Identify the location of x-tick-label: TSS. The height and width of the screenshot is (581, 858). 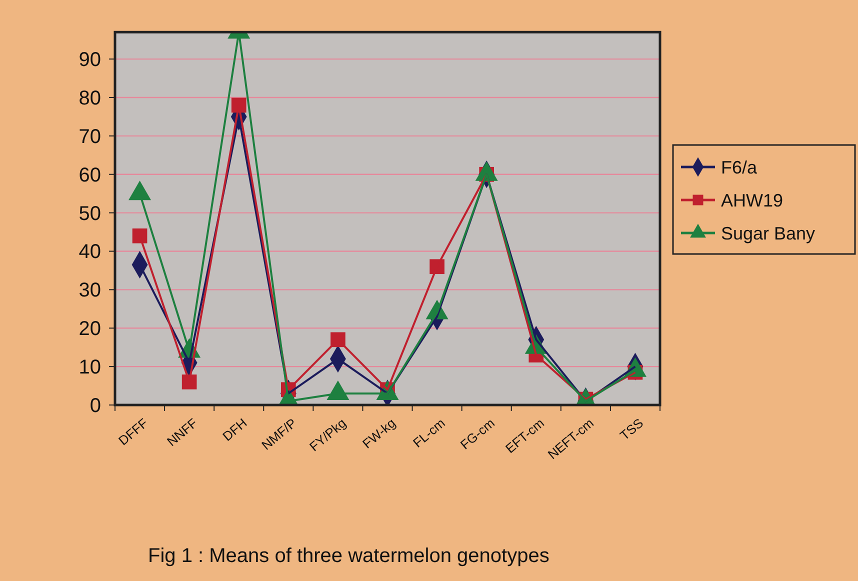
(631, 429).